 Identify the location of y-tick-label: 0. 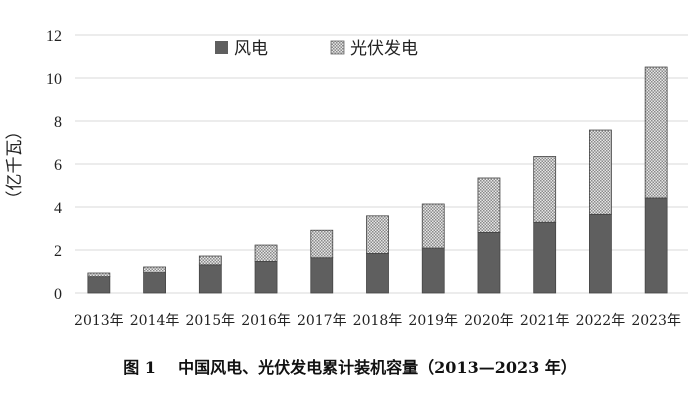
(58, 294).